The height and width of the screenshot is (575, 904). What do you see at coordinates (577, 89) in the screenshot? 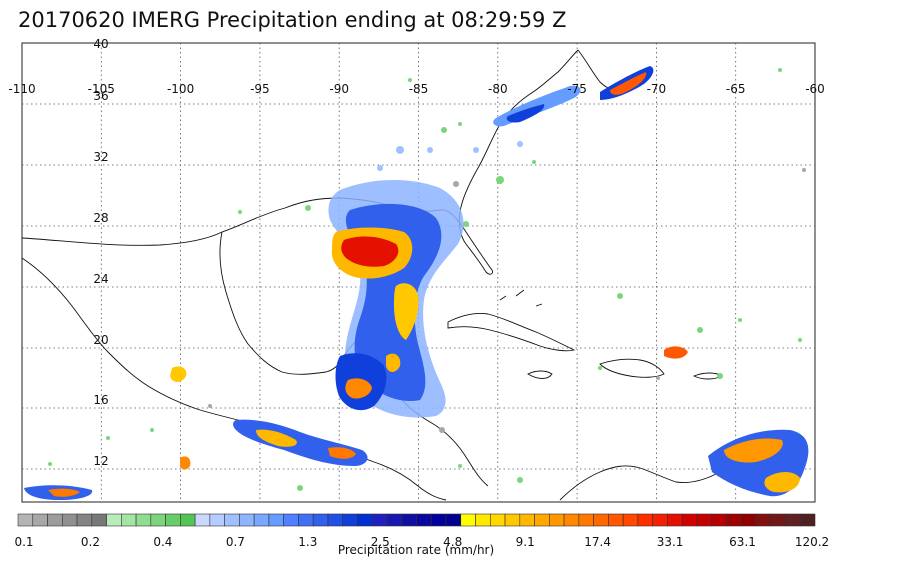
I see `lon-tick-label: -75` at bounding box center [577, 89].